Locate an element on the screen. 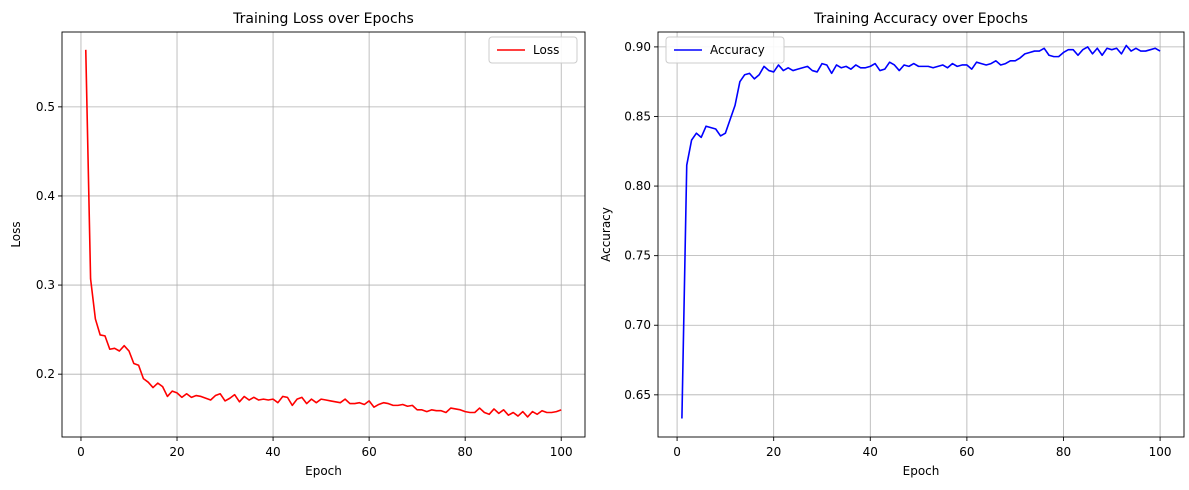 The width and height of the screenshot is (1189, 490). y-axis-label: Loss is located at coordinates (16, 234).